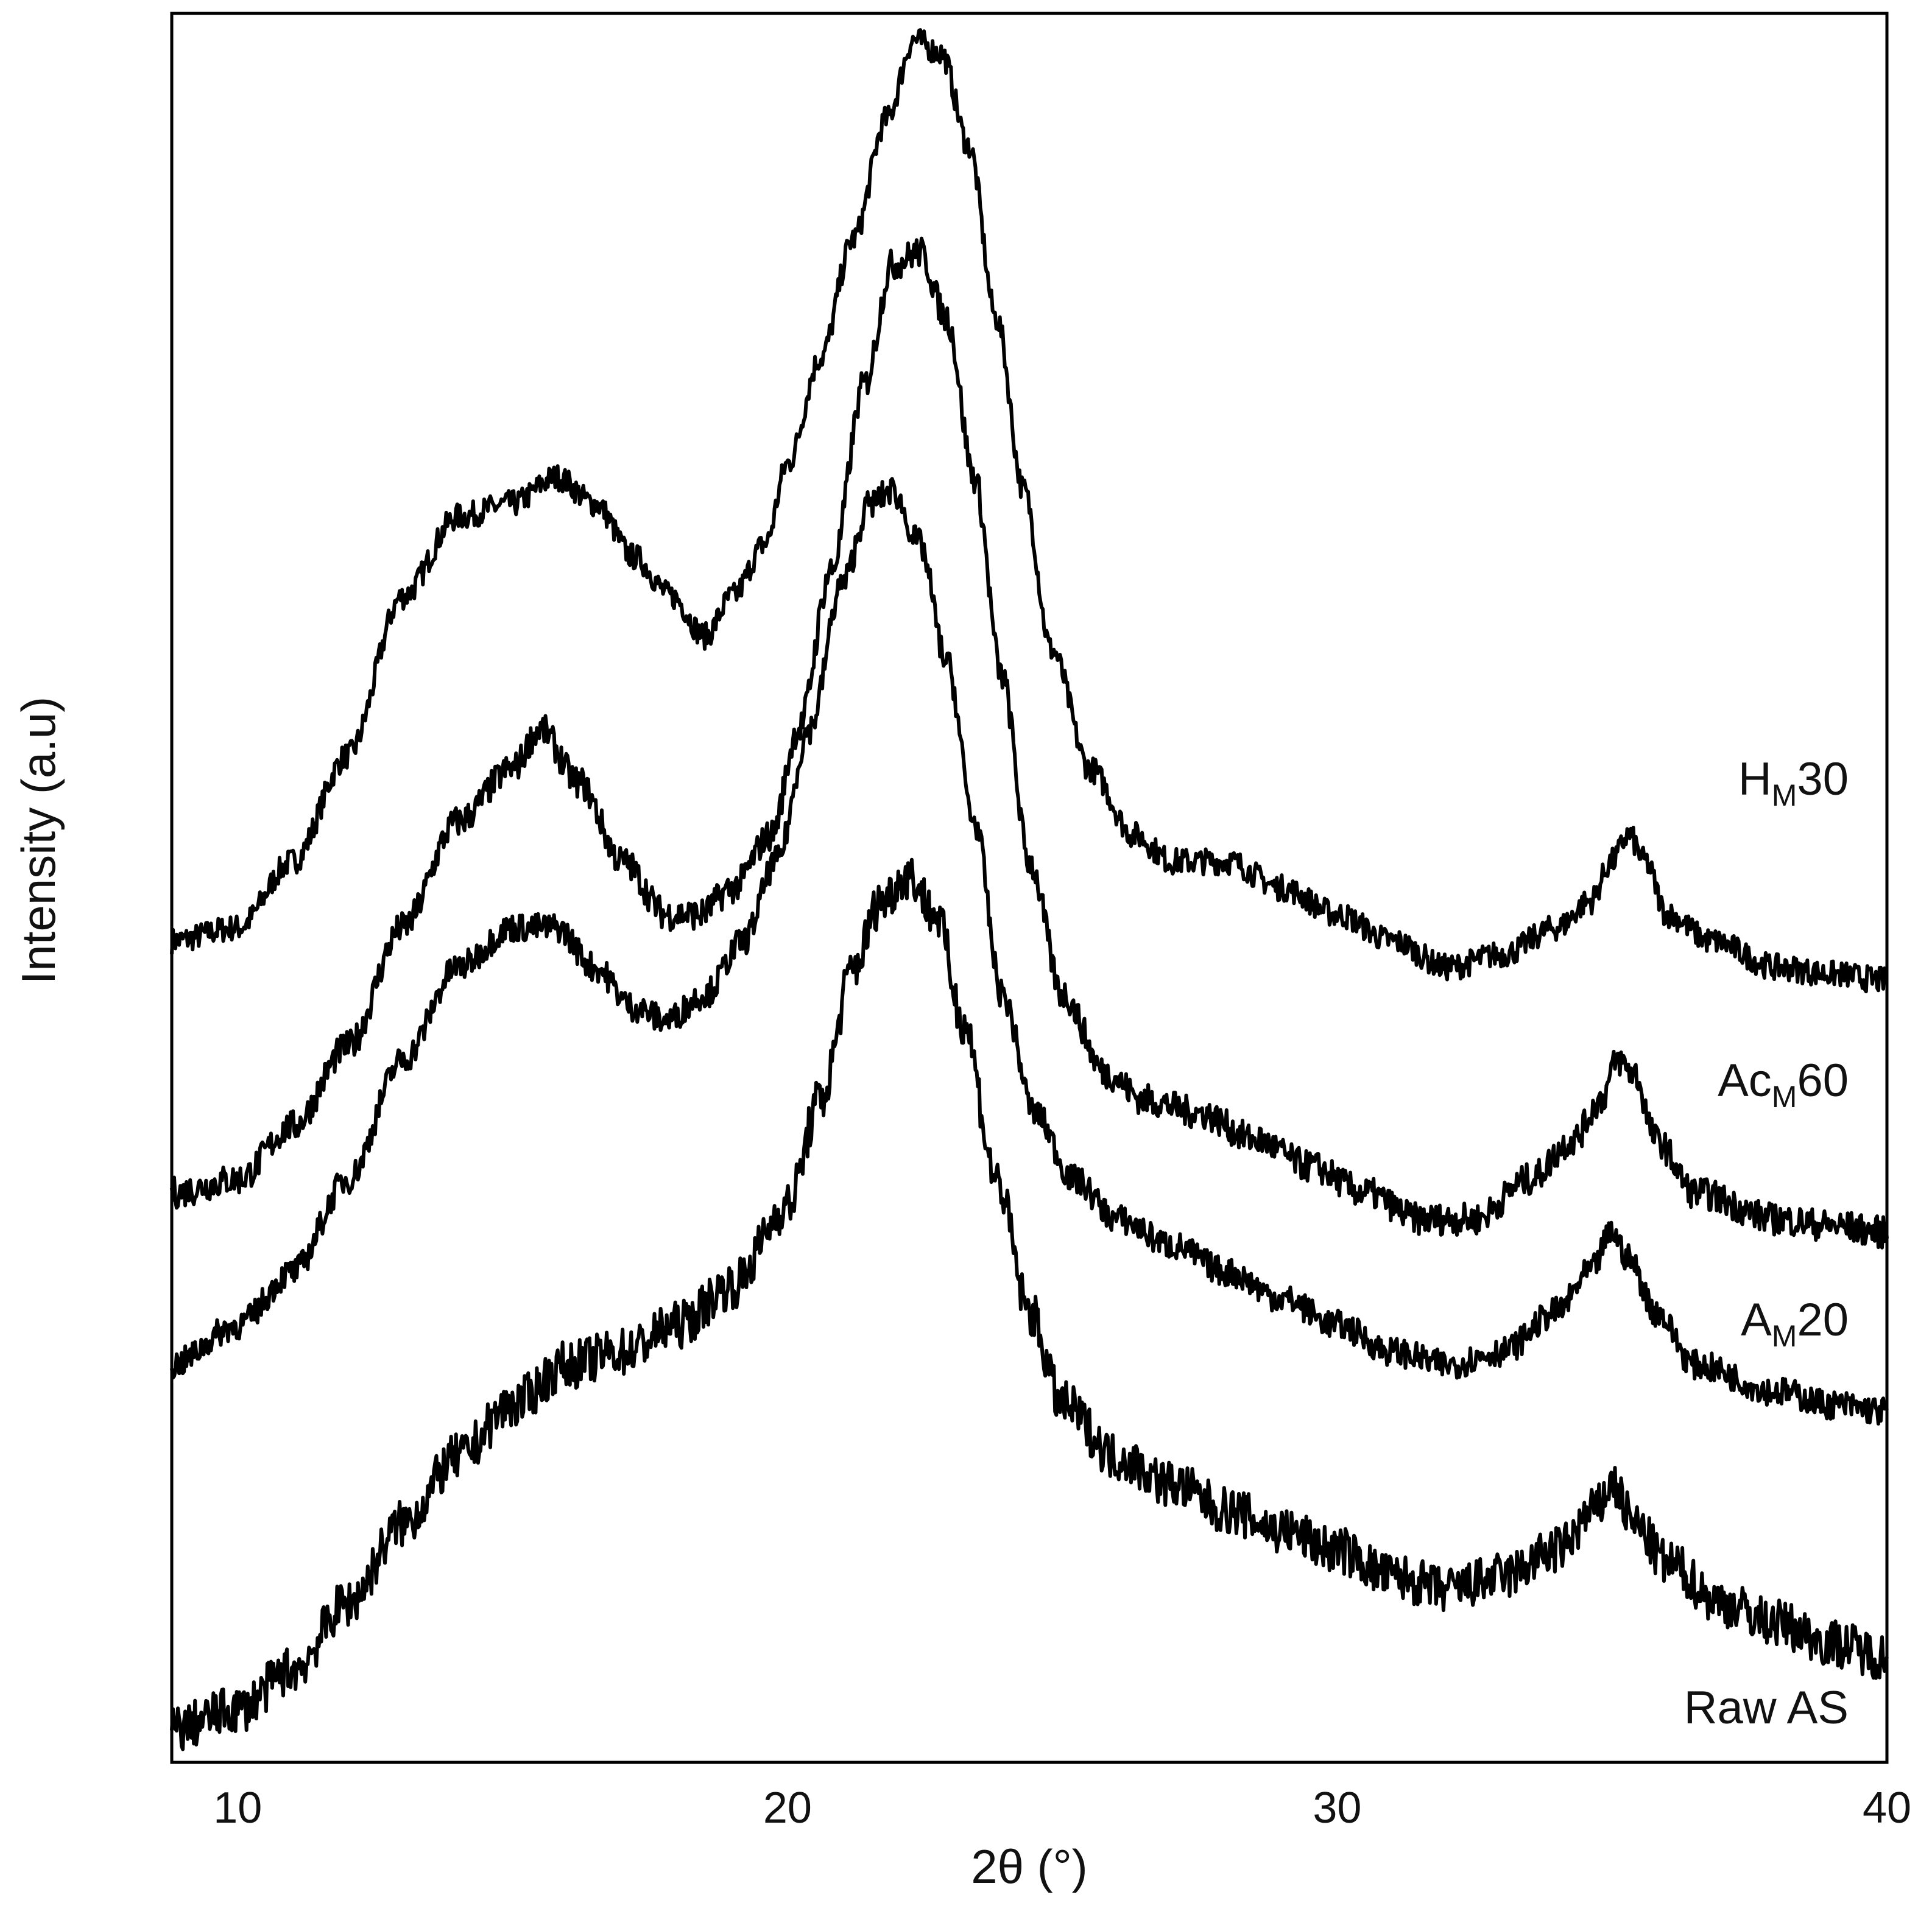  I want to click on series-label-acm60: AcM60, so click(1783, 1084).